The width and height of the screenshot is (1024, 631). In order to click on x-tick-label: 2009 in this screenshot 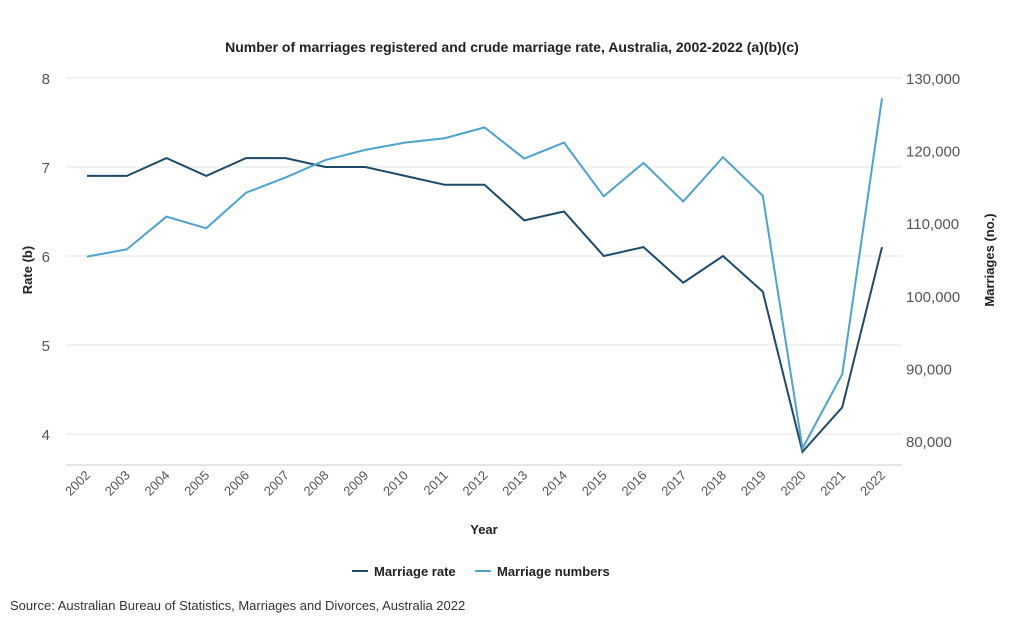, I will do `click(355, 483)`.